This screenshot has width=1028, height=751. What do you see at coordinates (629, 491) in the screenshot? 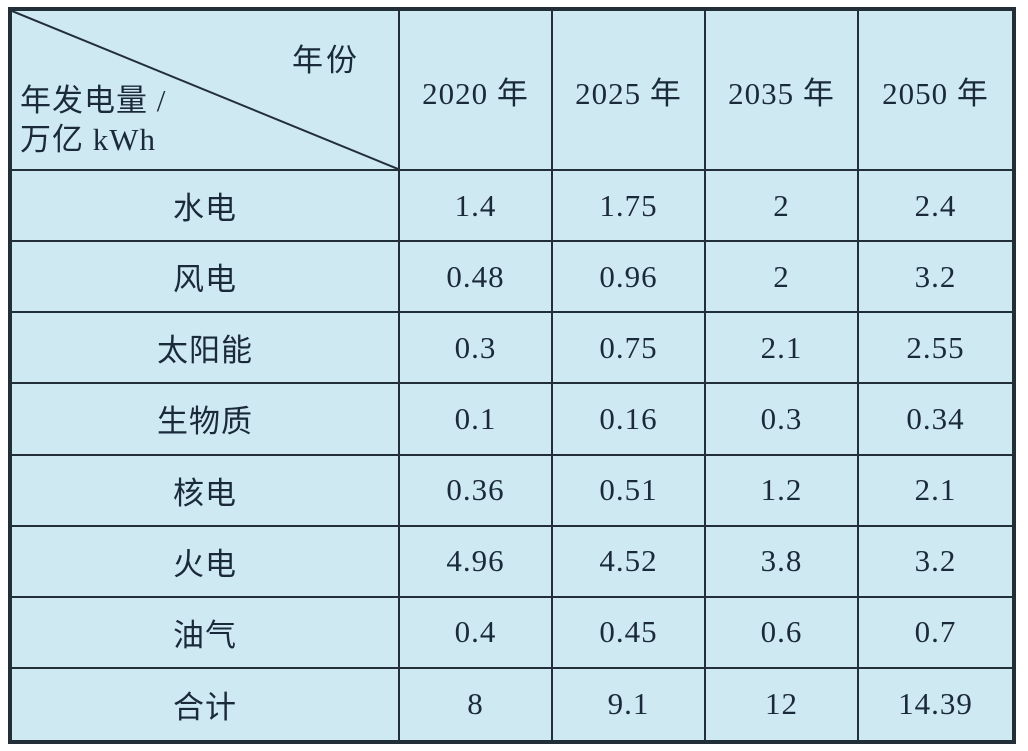
I see `cell-nuclear-2025: 0.51` at bounding box center [629, 491].